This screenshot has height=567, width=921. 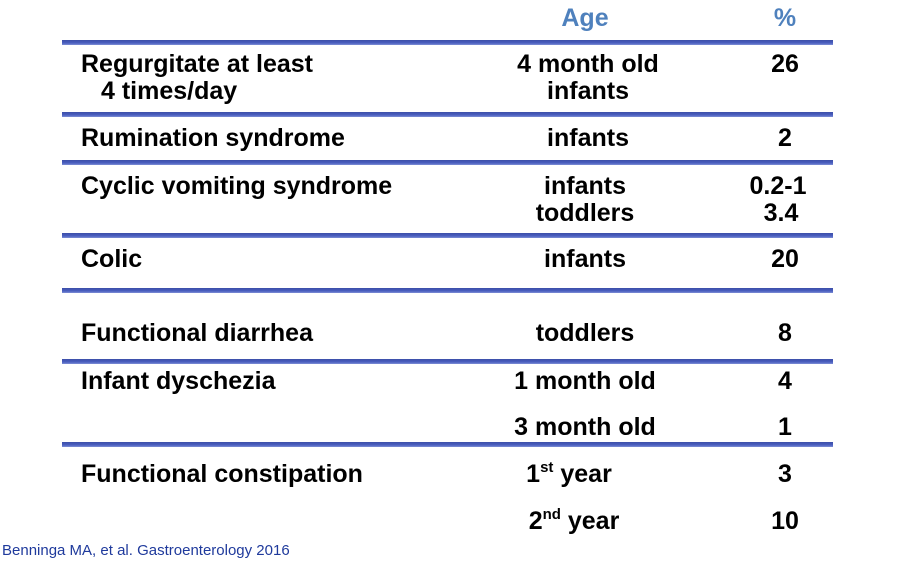 I want to click on percent-value: 3, so click(x=785, y=474).